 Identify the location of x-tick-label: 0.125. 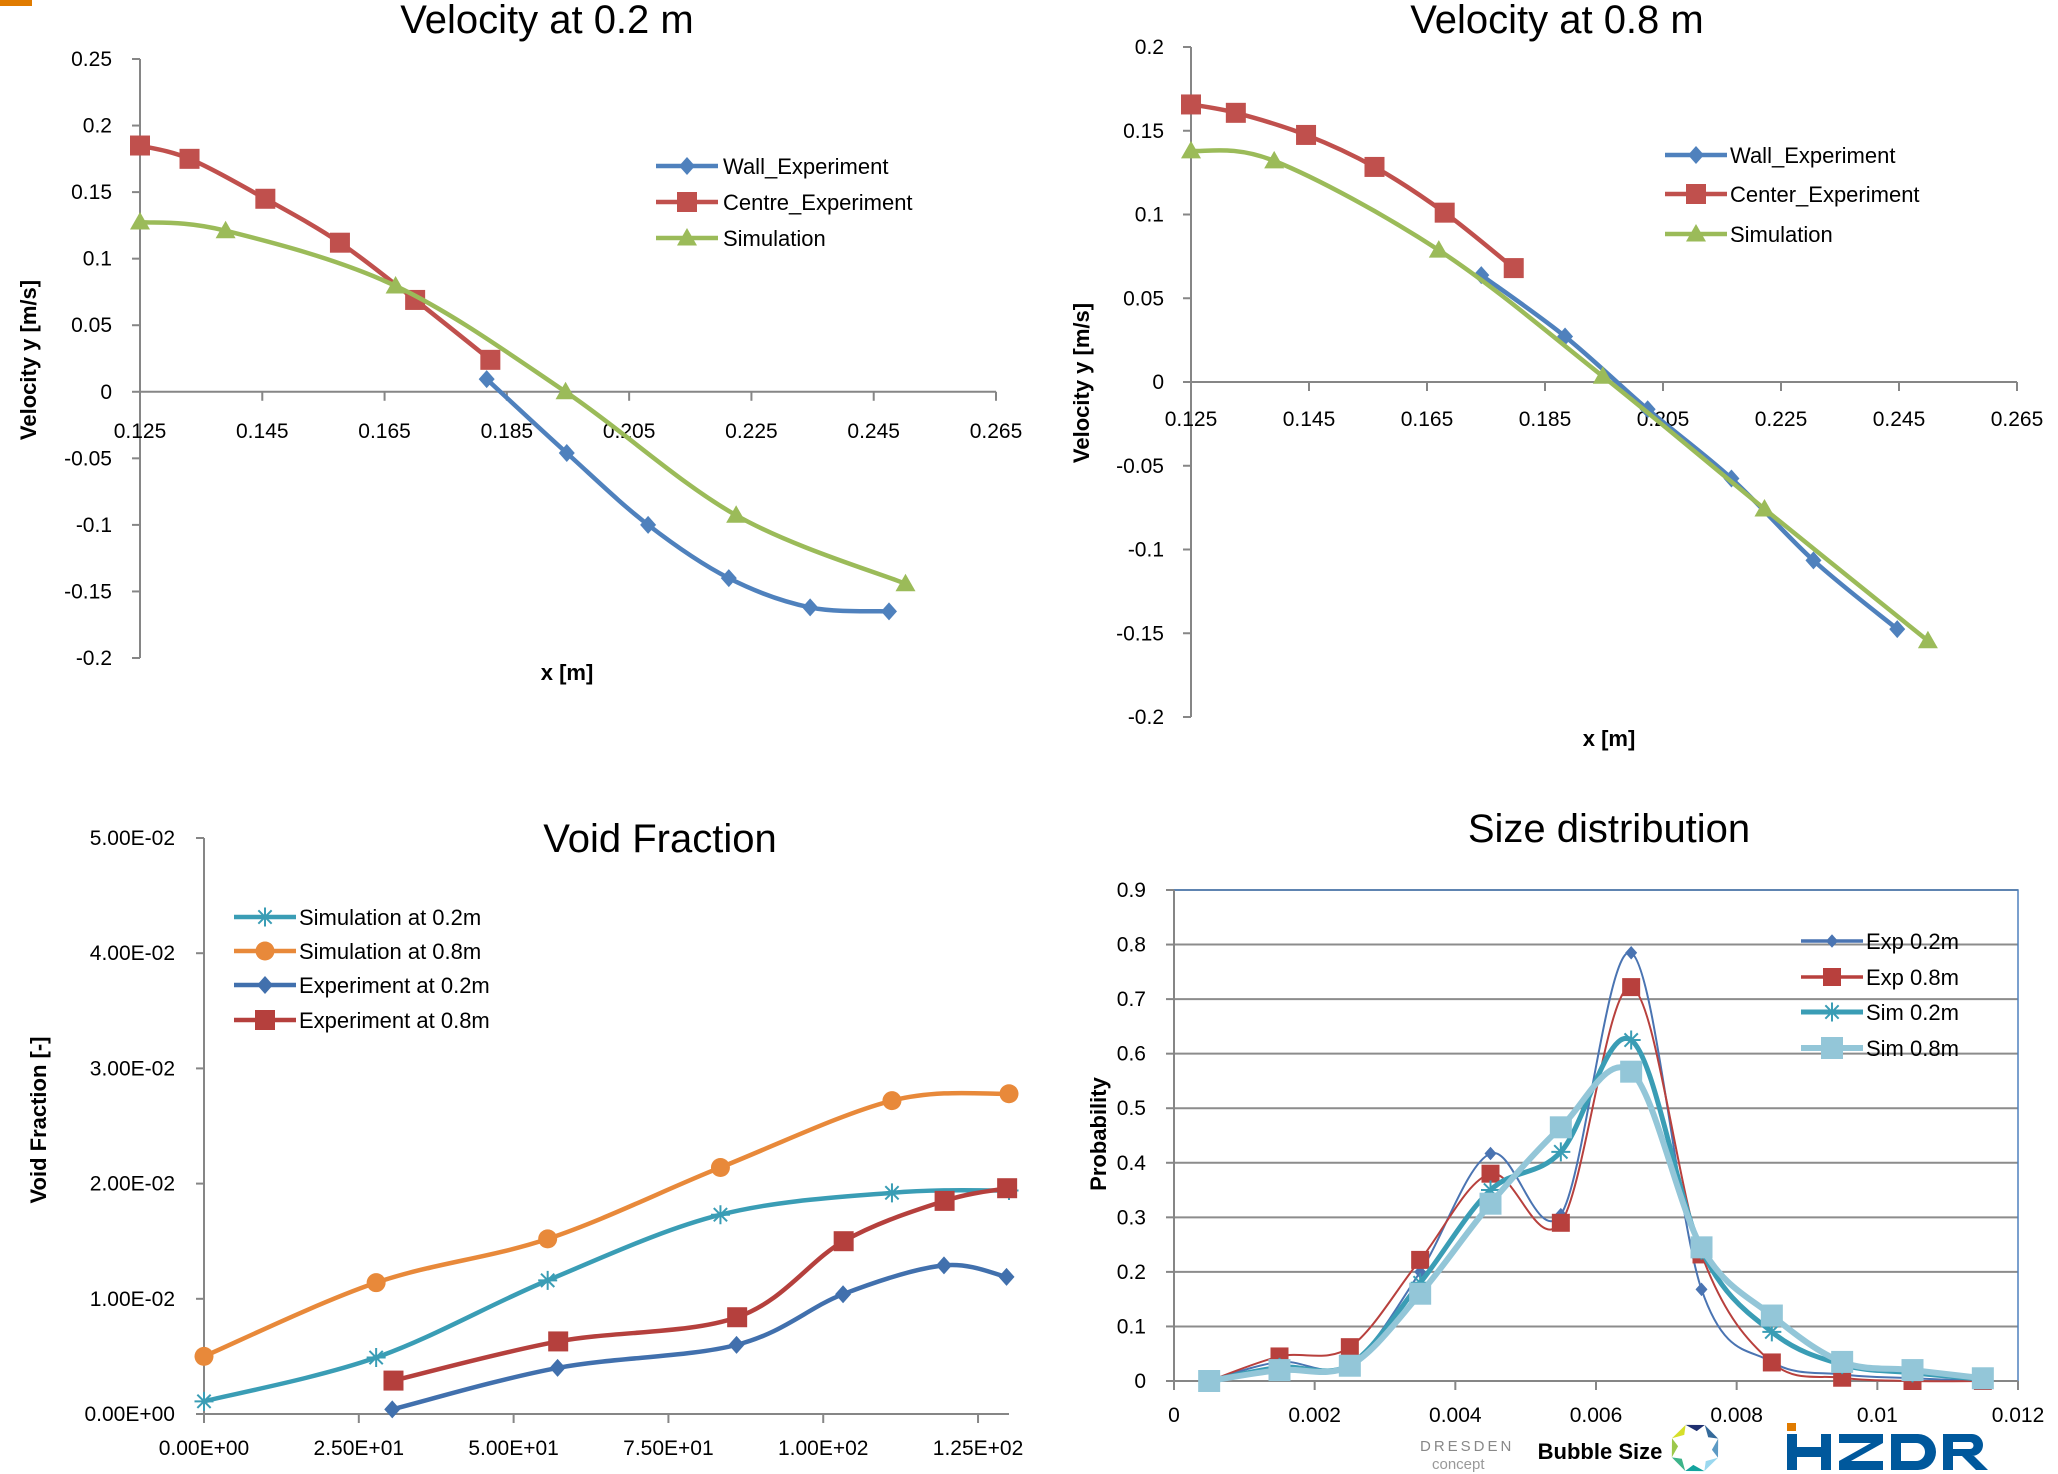
(1191, 419).